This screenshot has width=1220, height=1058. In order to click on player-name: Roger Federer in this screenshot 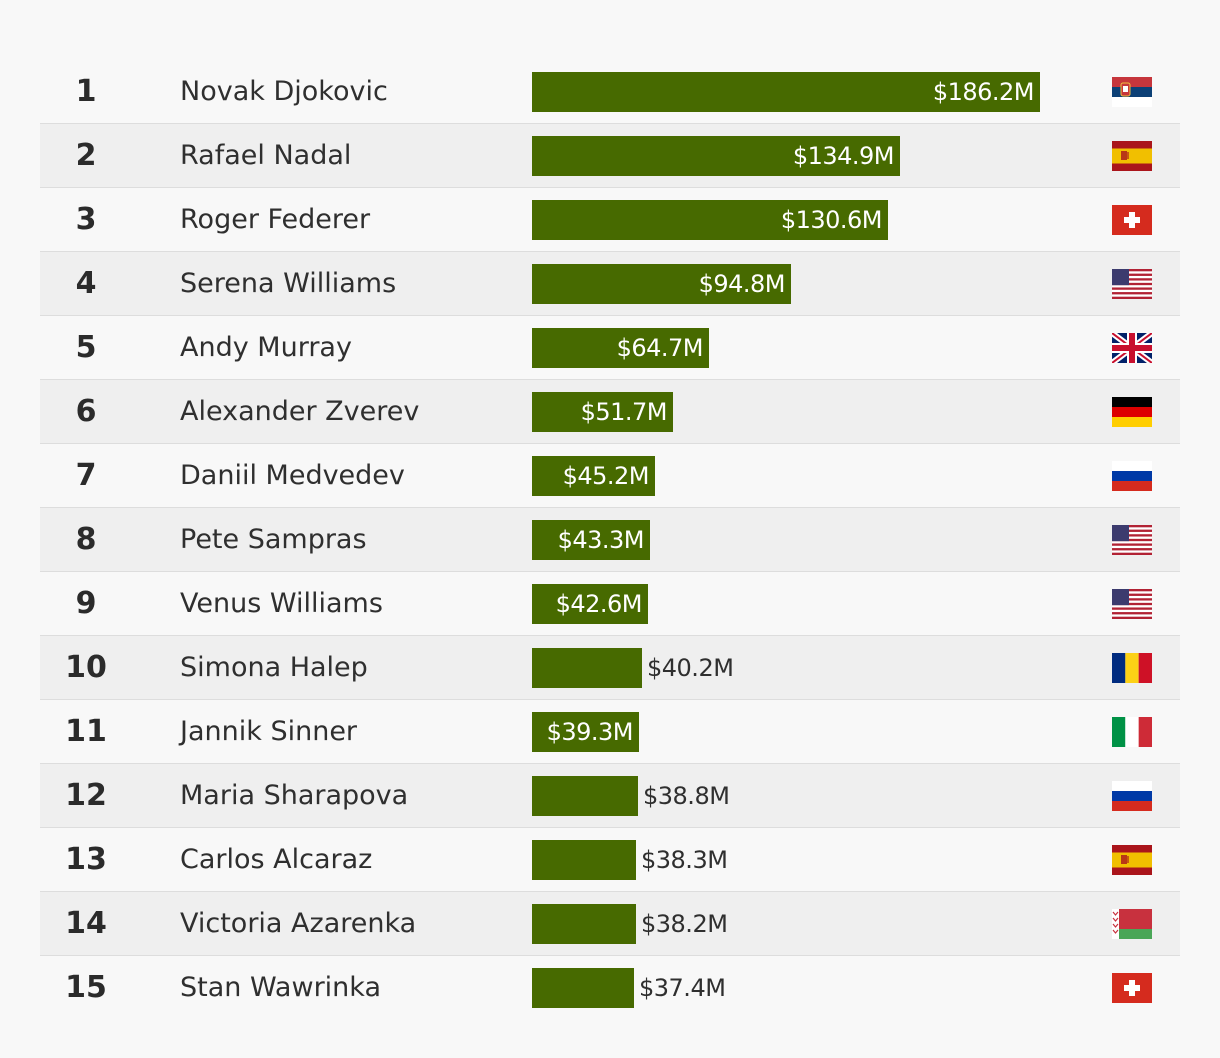, I will do `click(275, 219)`.